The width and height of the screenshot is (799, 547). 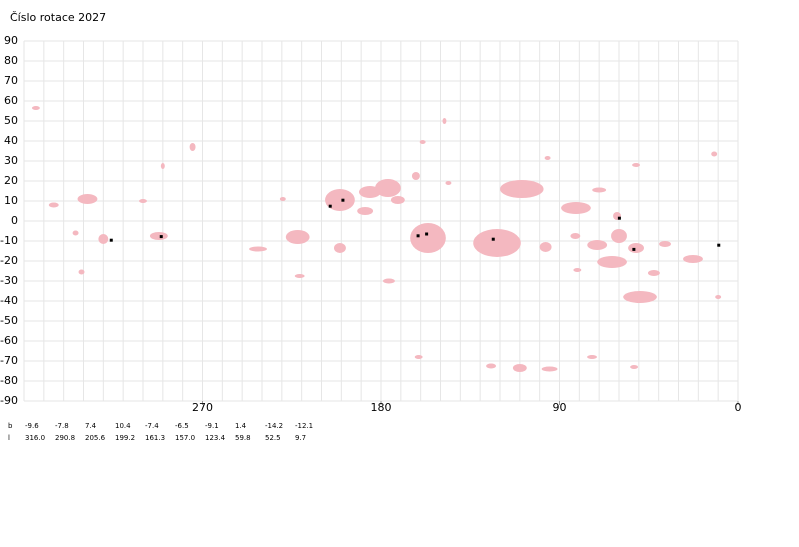 What do you see at coordinates (11, 180) in the screenshot?
I see `y-tick-label: 20` at bounding box center [11, 180].